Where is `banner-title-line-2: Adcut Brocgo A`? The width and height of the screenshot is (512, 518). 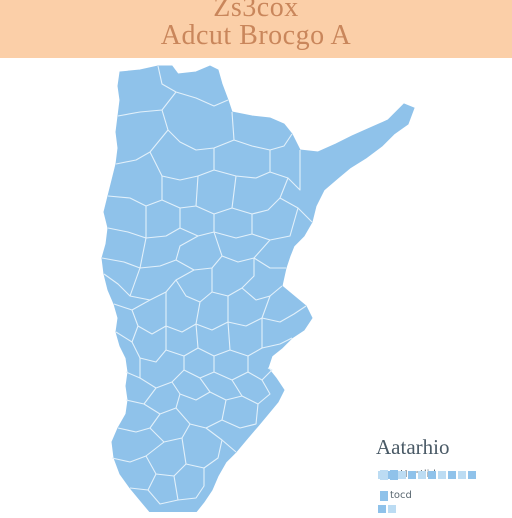
banner-title-line-2: Adcut Brocgo A is located at coordinates (256, 35).